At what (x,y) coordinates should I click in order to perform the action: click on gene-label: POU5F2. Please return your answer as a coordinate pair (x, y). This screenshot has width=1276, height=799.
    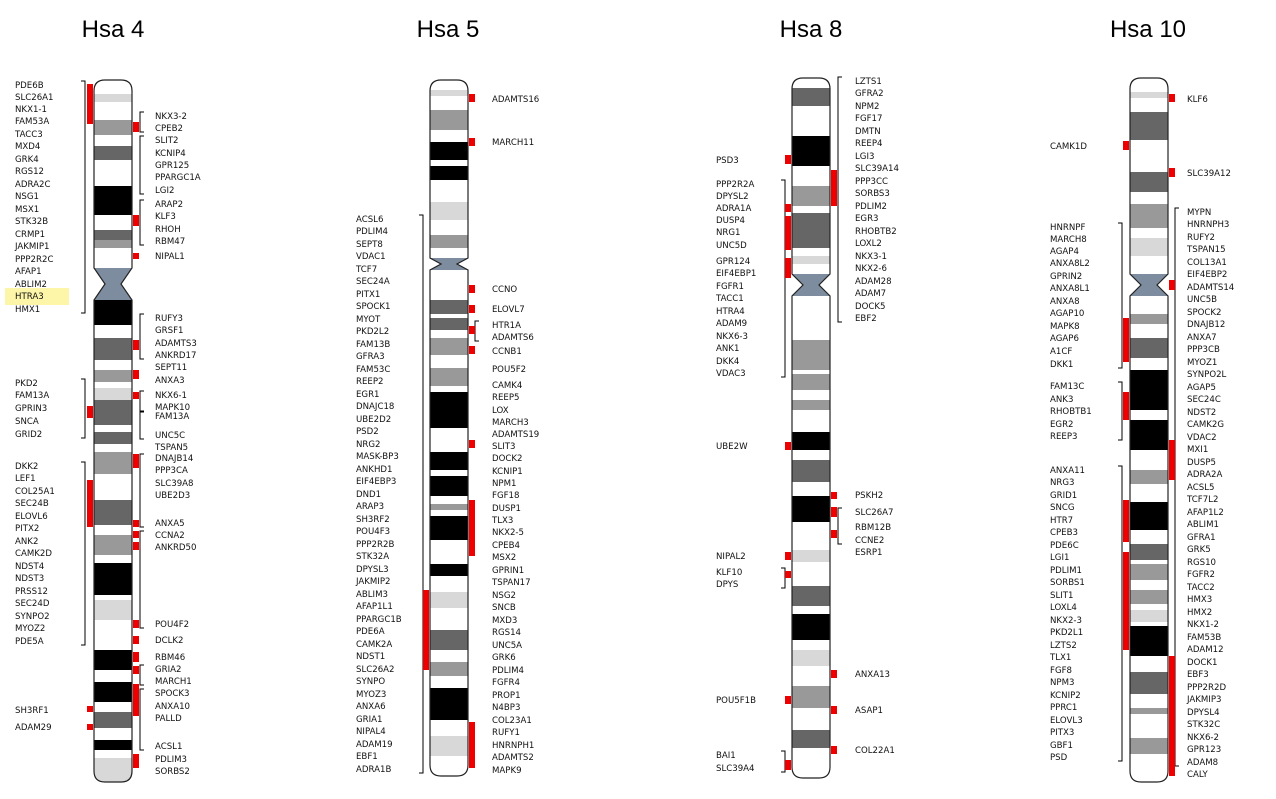
    Looking at the image, I should click on (509, 370).